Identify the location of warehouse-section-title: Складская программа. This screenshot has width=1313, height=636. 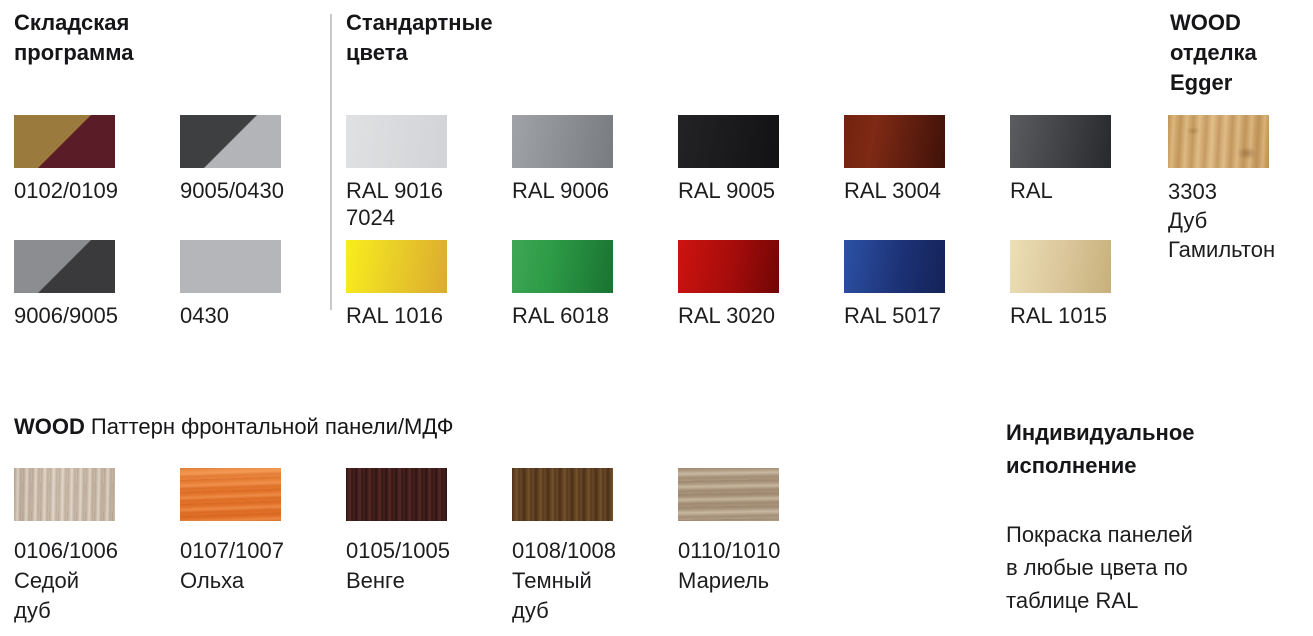
(74, 37).